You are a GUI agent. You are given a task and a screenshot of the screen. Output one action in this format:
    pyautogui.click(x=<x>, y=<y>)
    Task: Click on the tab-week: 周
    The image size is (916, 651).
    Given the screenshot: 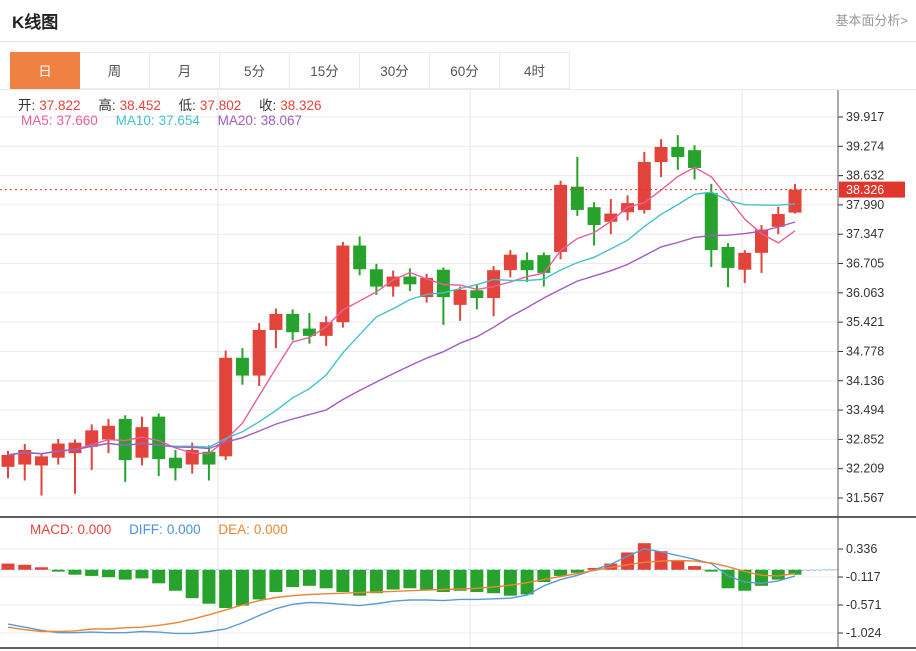 What is the action you would take?
    pyautogui.click(x=115, y=70)
    